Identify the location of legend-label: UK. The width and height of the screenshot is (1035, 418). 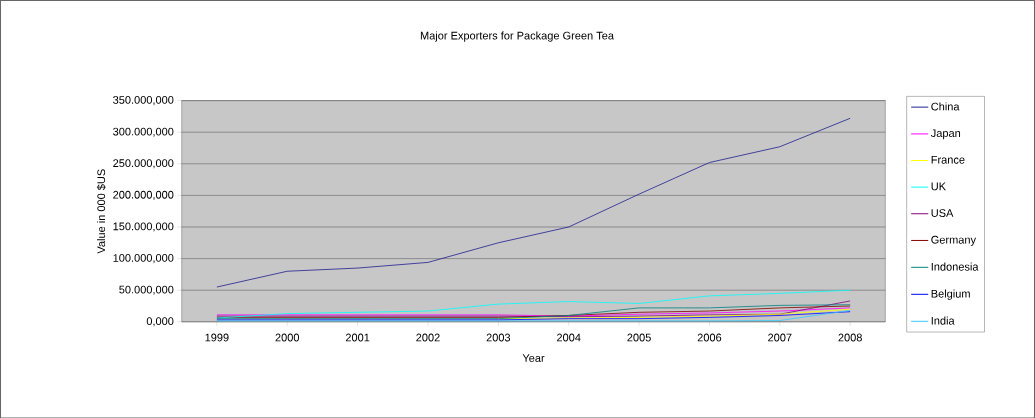
(938, 186).